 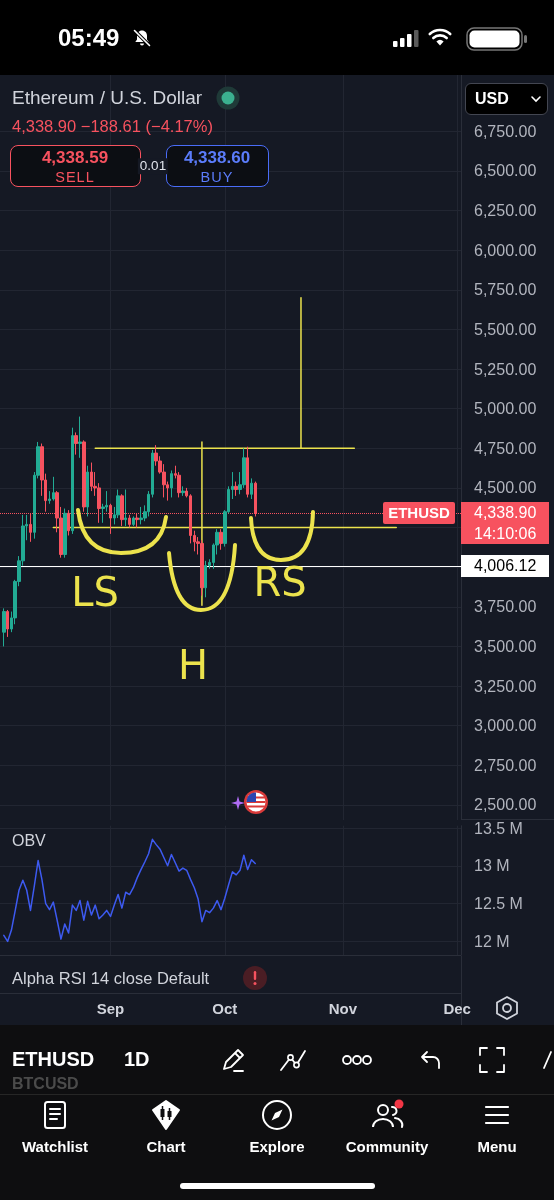 What do you see at coordinates (505, 765) in the screenshot?
I see `y-tick-label: 2,750.00` at bounding box center [505, 765].